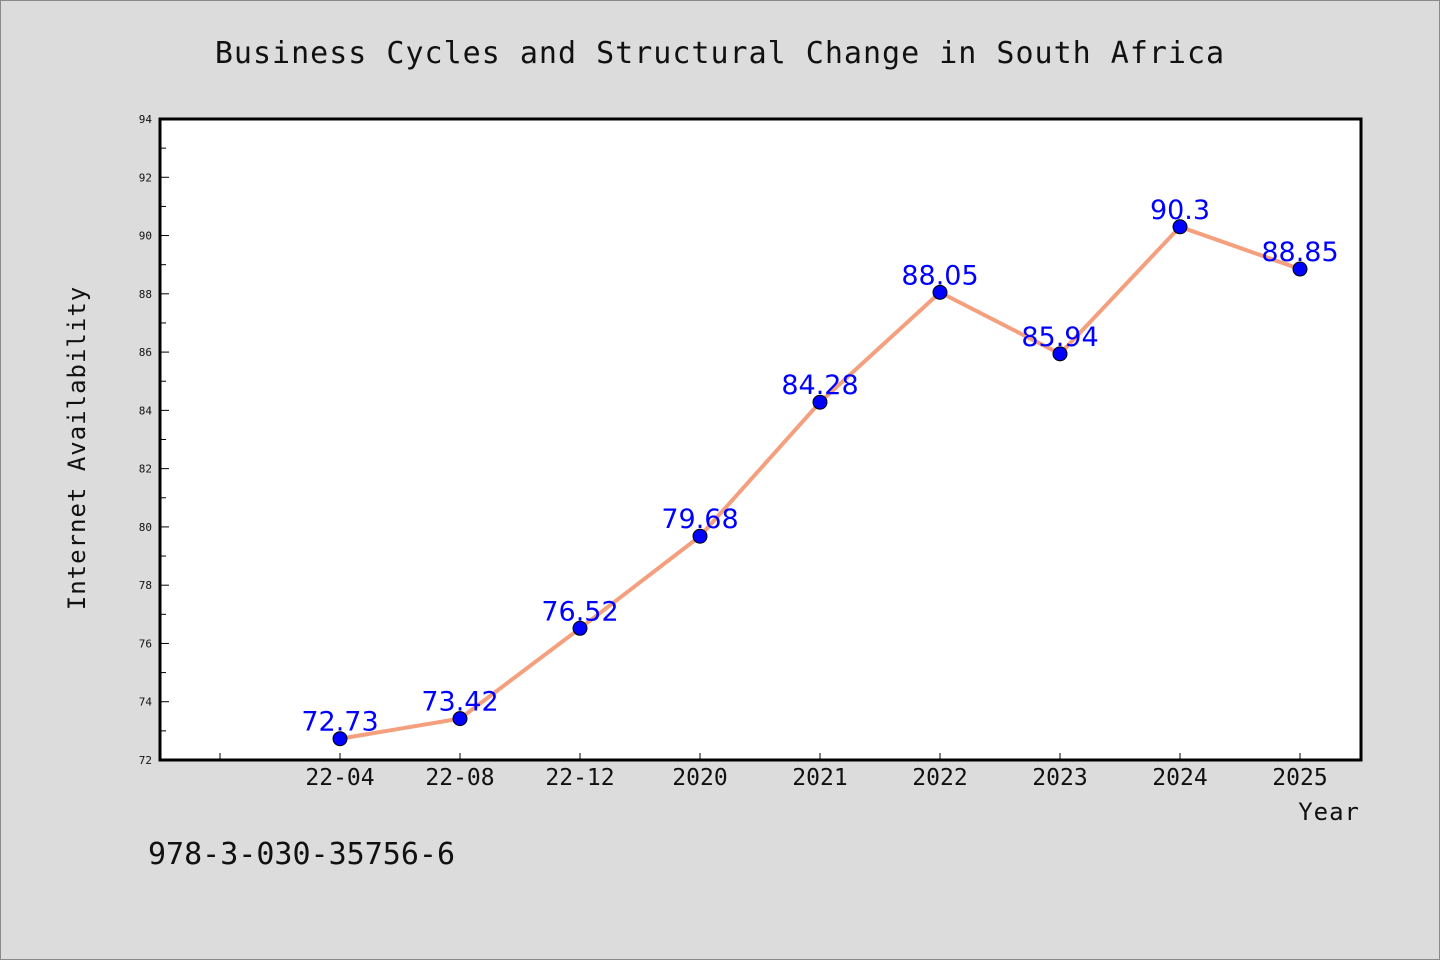 The image size is (1440, 960). Describe the element at coordinates (1179, 778) in the screenshot. I see `x-tick-label: 2024` at that location.